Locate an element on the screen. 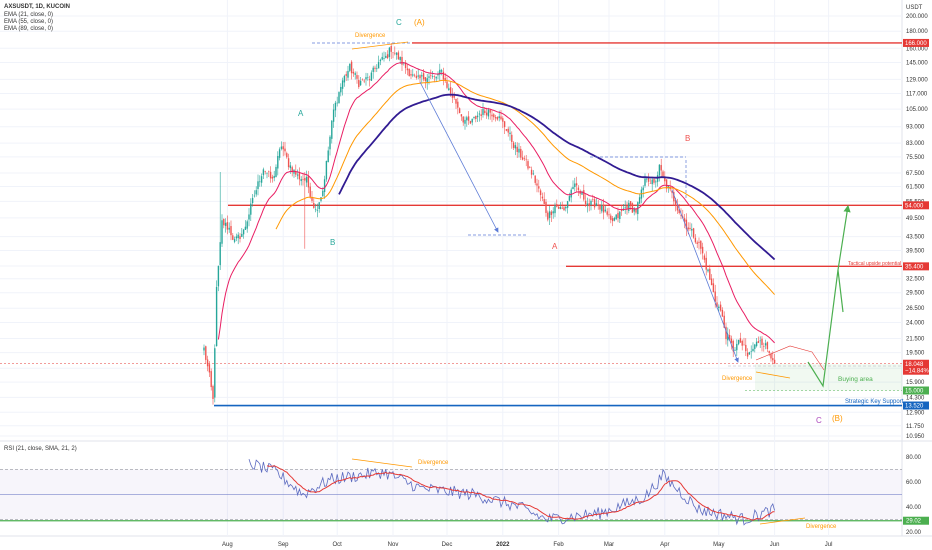 Image resolution: width=932 pixels, height=550 pixels. price-tick-26: 12.900 is located at coordinates (915, 413).